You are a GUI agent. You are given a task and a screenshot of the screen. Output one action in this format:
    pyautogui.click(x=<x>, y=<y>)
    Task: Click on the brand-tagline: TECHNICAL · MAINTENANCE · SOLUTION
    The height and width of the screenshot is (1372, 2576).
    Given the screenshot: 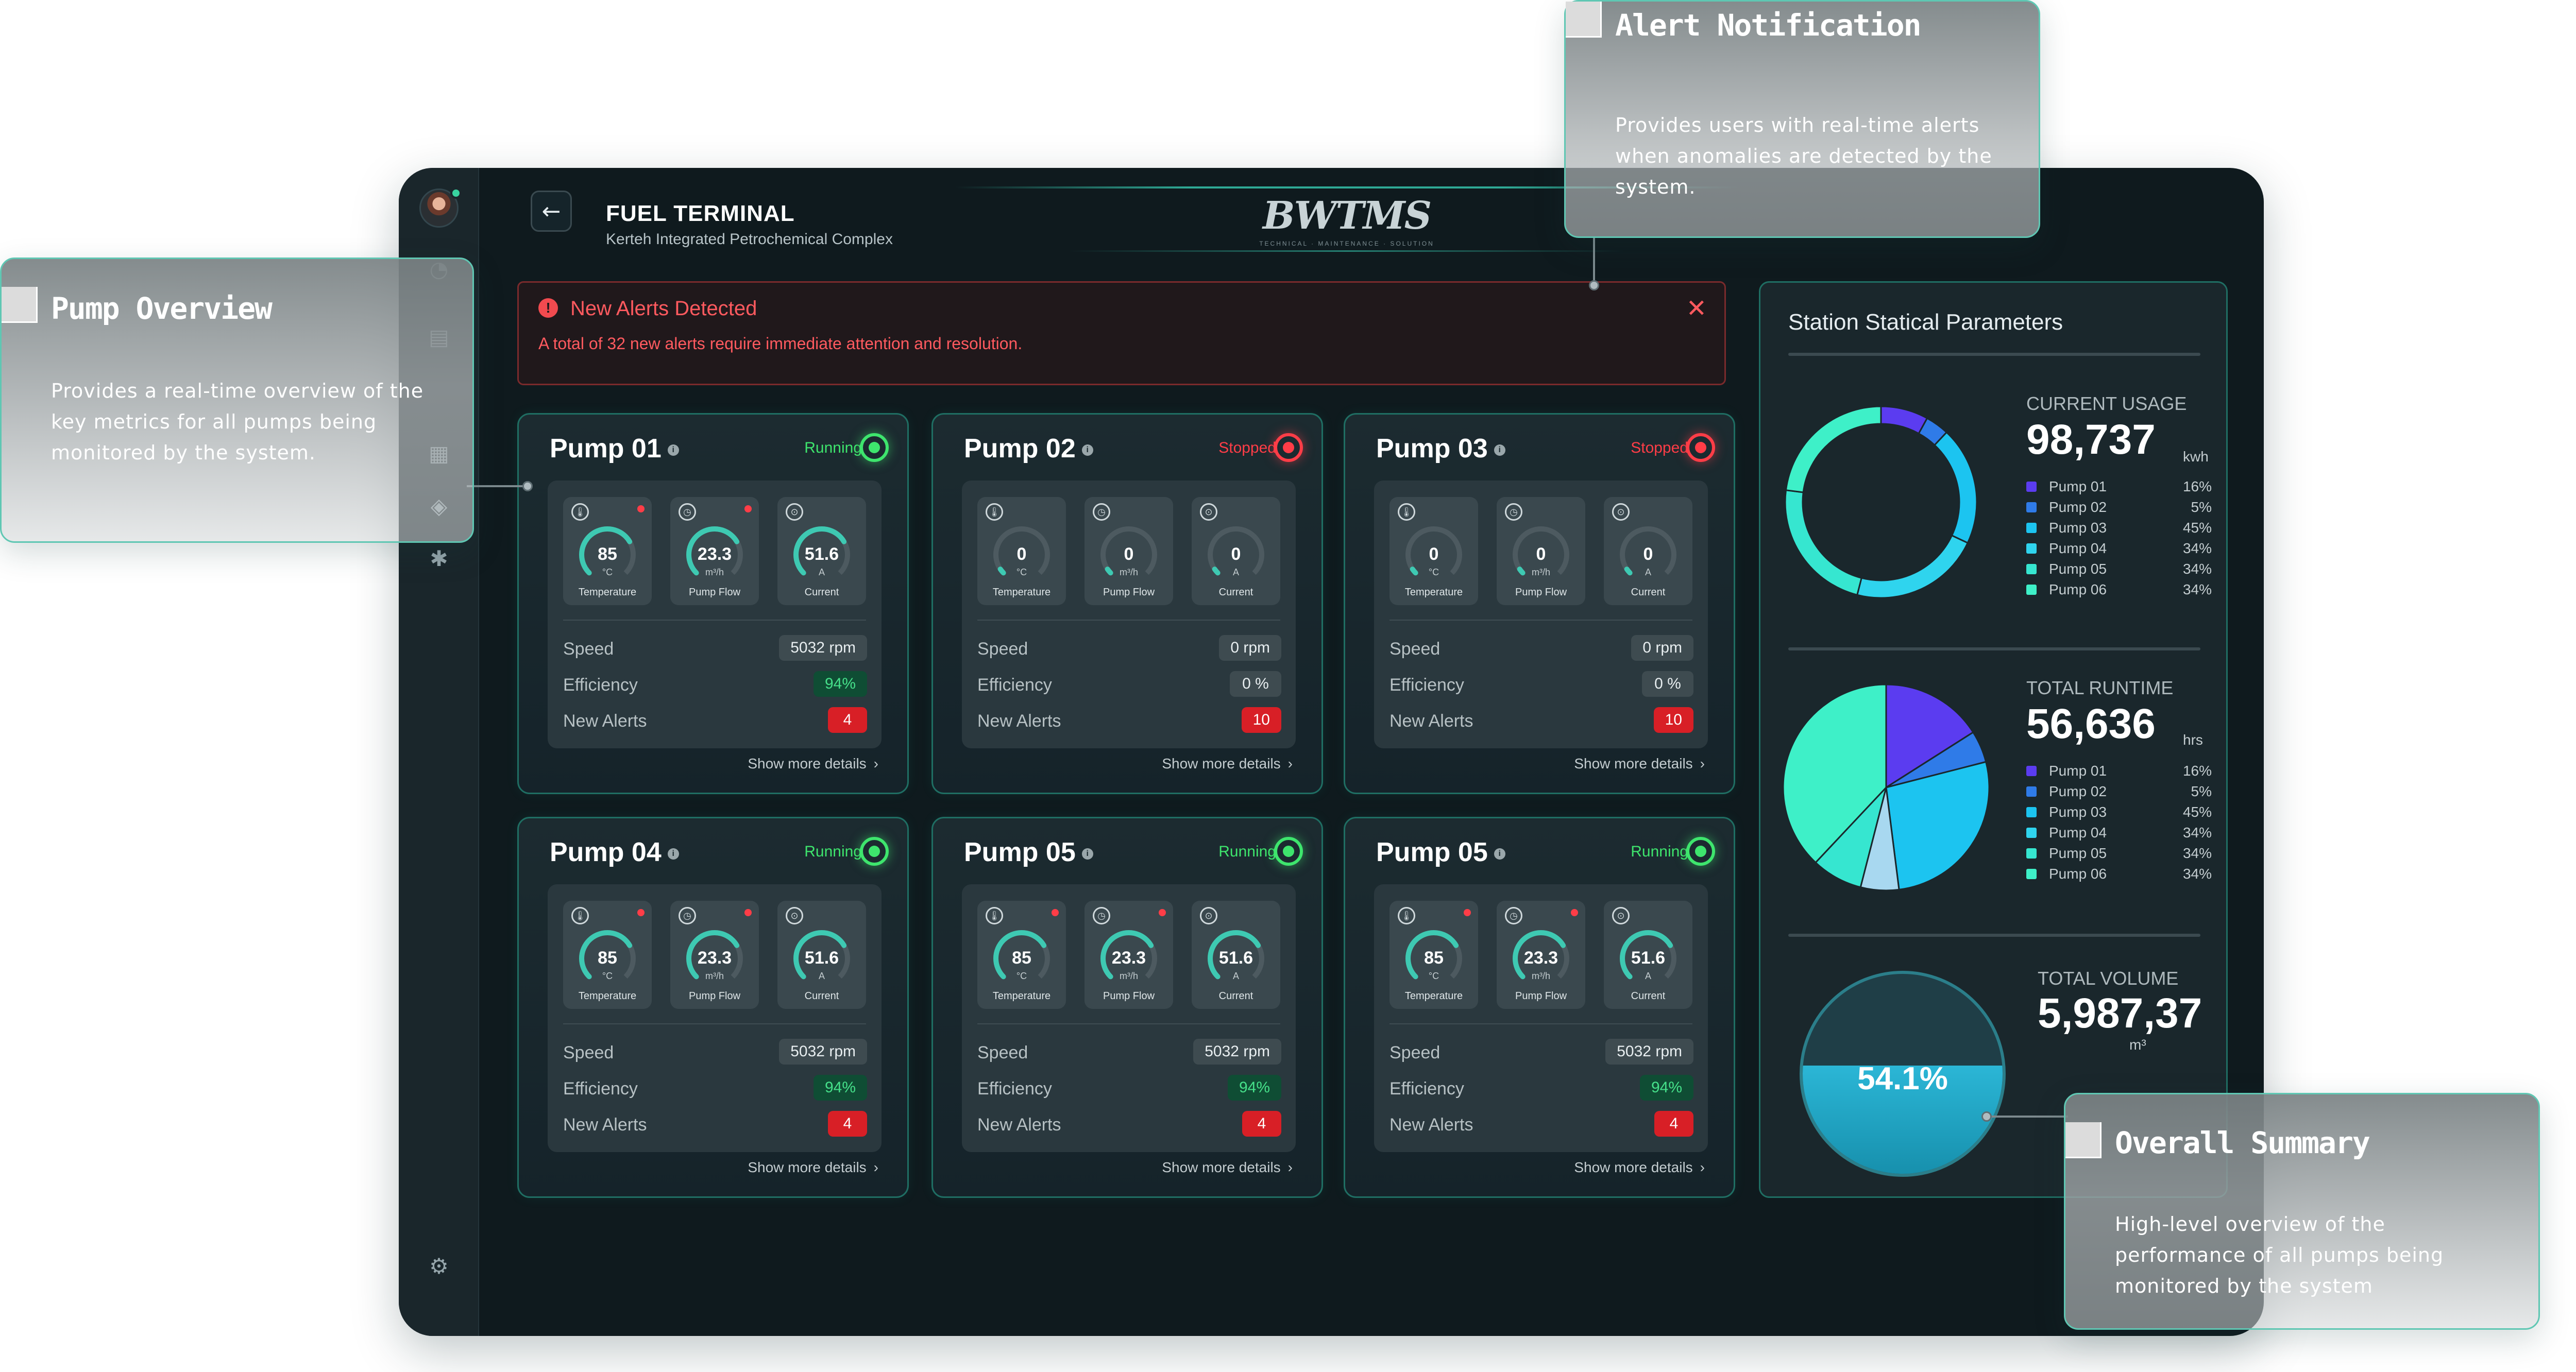 What is the action you would take?
    pyautogui.click(x=1346, y=243)
    